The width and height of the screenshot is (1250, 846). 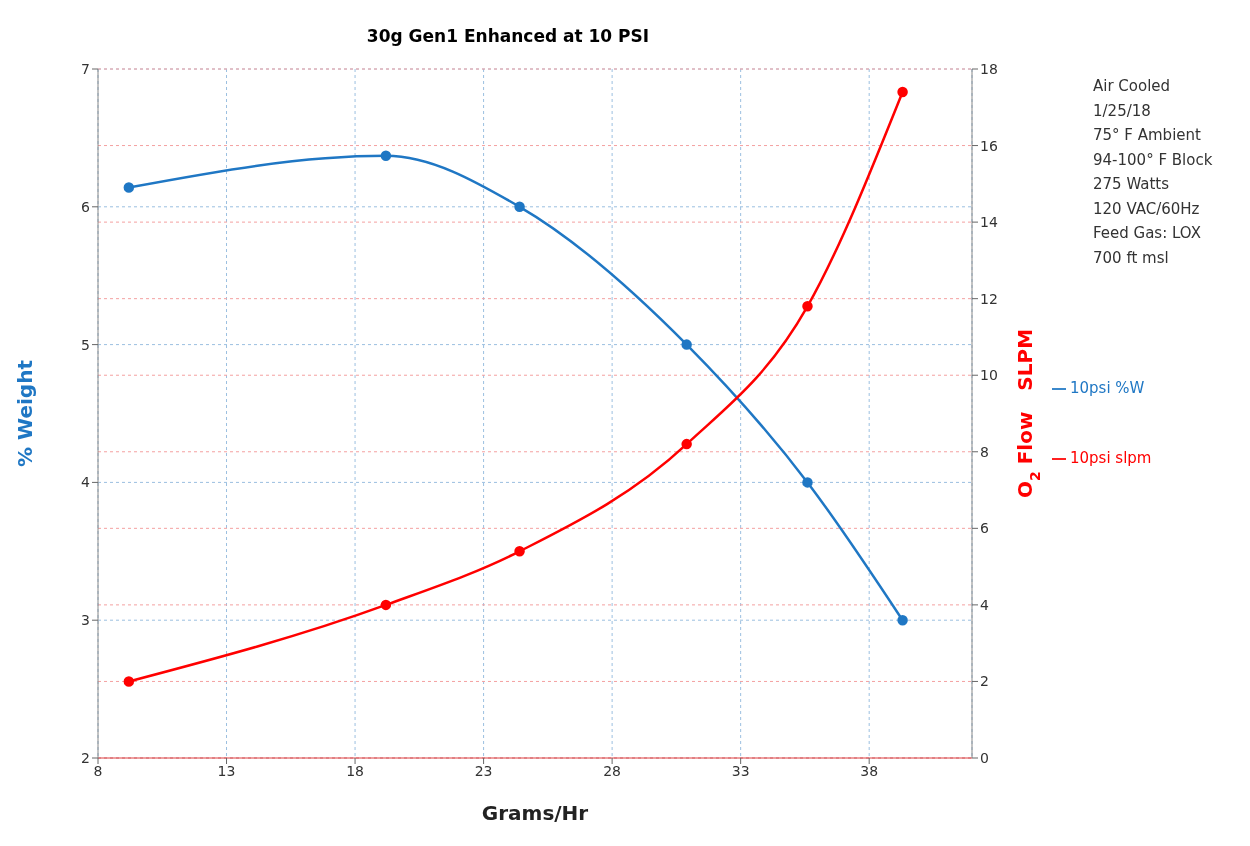 What do you see at coordinates (85, 757) in the screenshot?
I see `y-tick-label: 2` at bounding box center [85, 757].